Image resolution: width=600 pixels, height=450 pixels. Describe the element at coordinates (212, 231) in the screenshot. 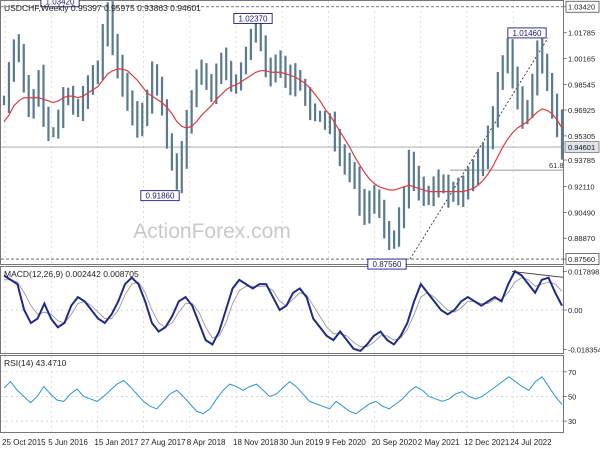

I see `watermark: ActionForex.com` at that location.